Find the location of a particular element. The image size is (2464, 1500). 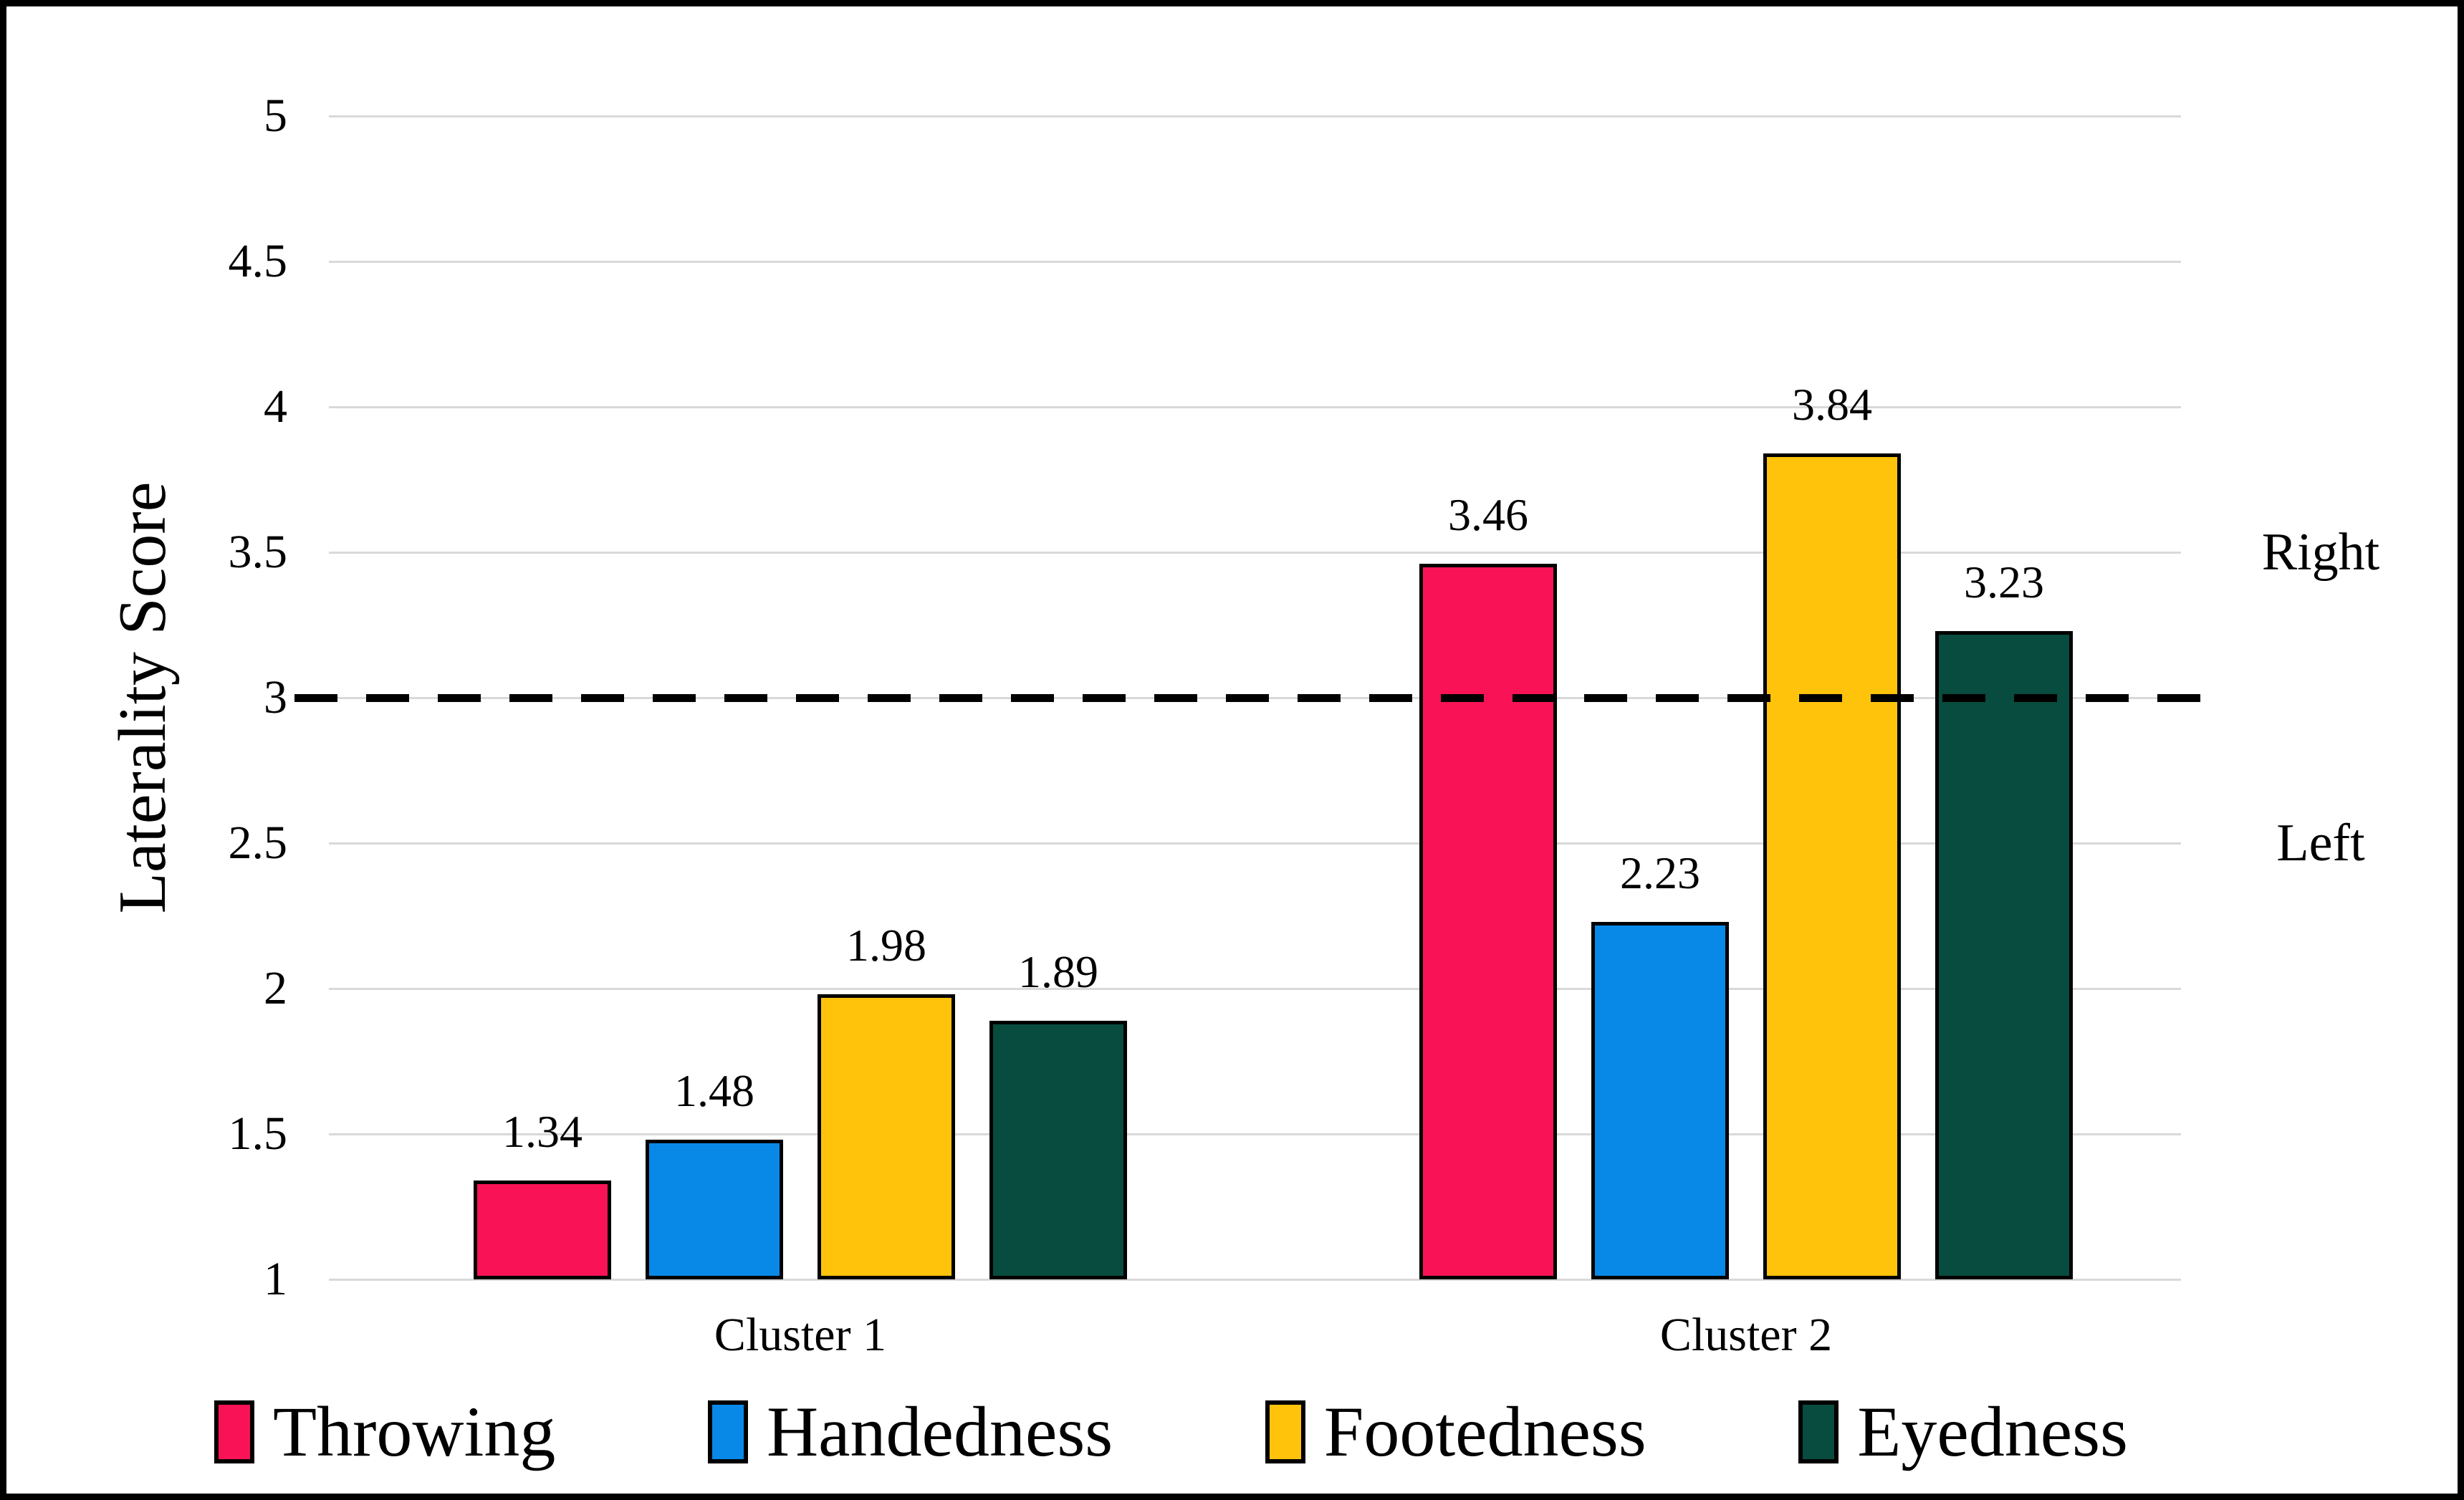

legend-label-eyedness: Eyedness is located at coordinates (1992, 1431).